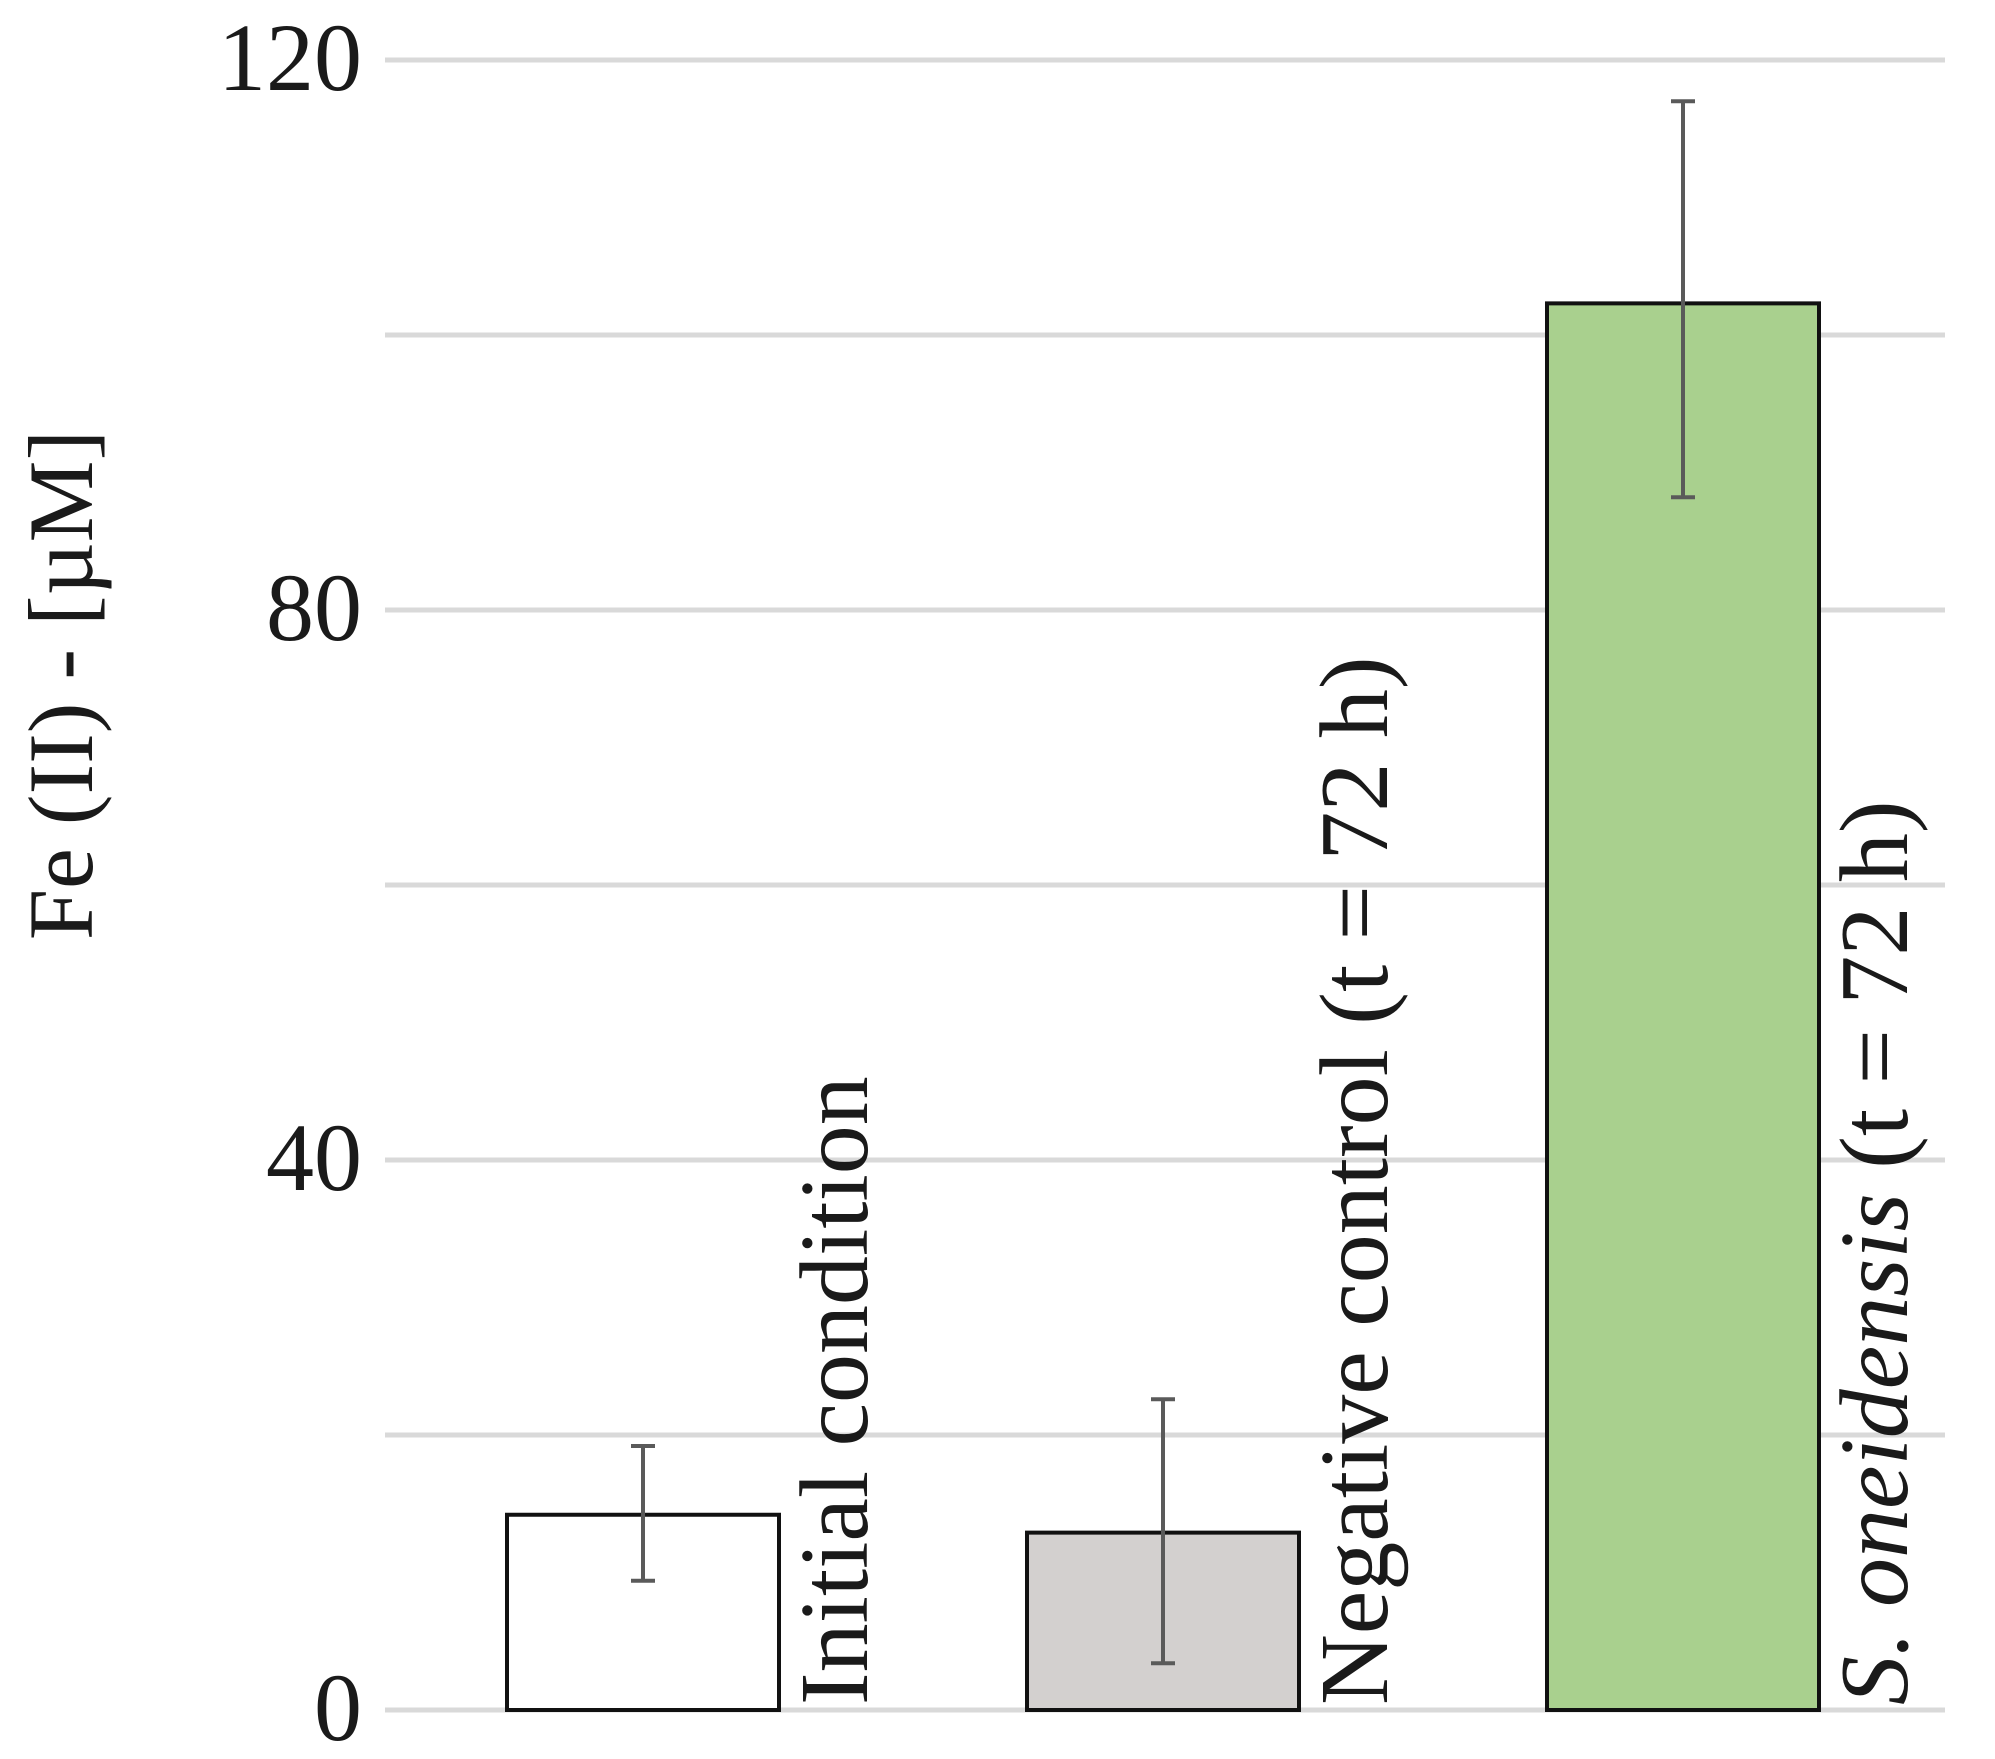 The width and height of the screenshot is (1995, 1759). Describe the element at coordinates (1875, 997) in the screenshot. I see `category-label-text: (t = 72 h)` at that location.